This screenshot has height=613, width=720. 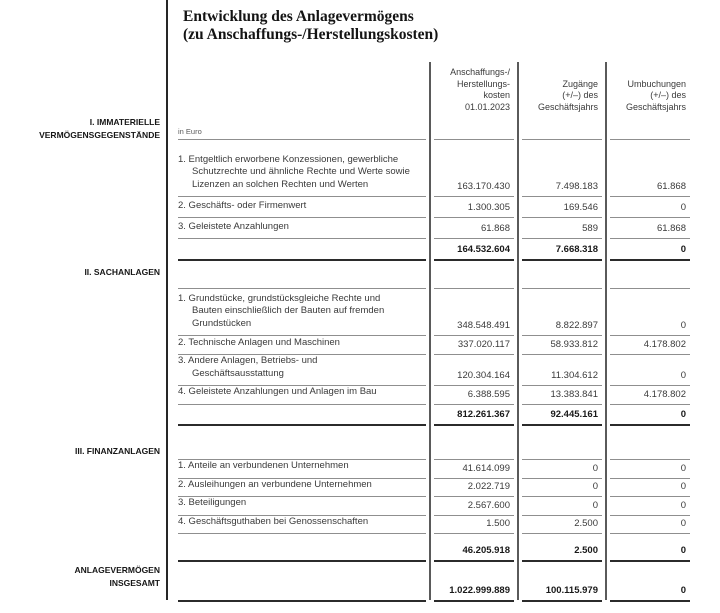 What do you see at coordinates (302, 469) in the screenshot?
I see `row-label: 1. Anteile an verbundenen Unternehmen` at bounding box center [302, 469].